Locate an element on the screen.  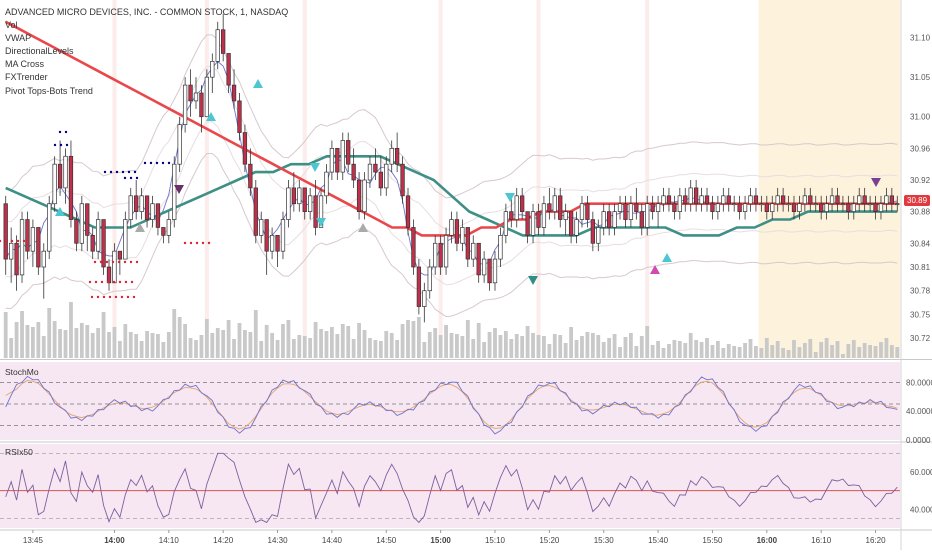
time-tick-label: 15:30 is located at coordinates (604, 540).